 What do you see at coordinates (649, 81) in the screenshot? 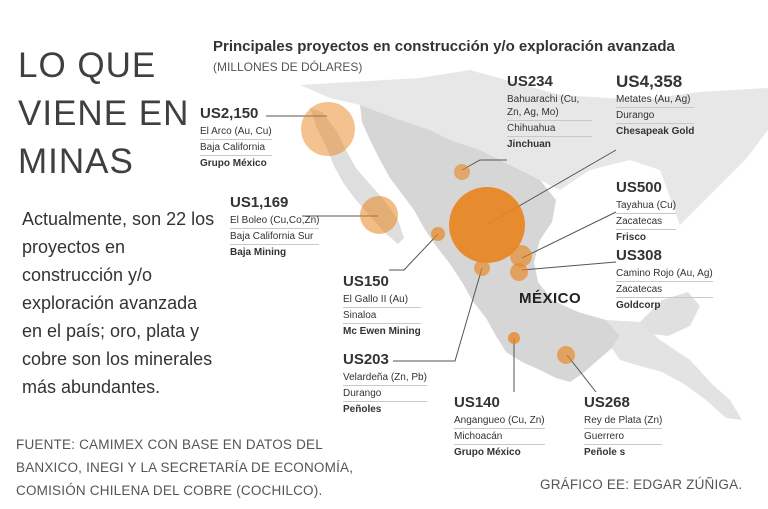
I see `project-amount: US4,358` at bounding box center [649, 81].